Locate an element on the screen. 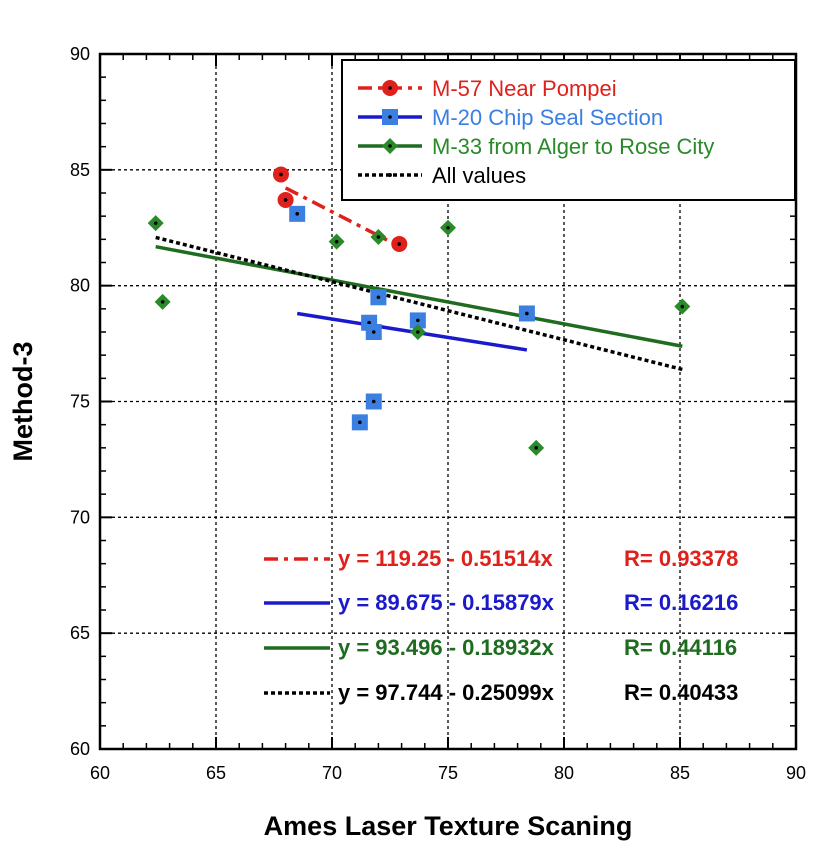 The width and height of the screenshot is (820, 864). y-tick-label: 85 is located at coordinates (80, 170).